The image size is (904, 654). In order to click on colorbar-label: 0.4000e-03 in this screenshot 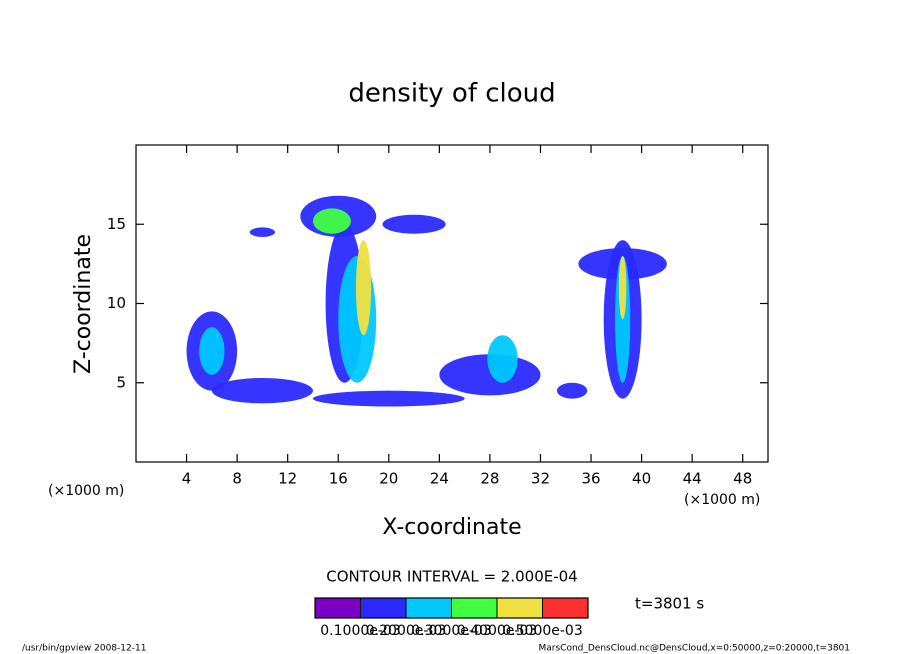, I will do `click(497, 631)`.